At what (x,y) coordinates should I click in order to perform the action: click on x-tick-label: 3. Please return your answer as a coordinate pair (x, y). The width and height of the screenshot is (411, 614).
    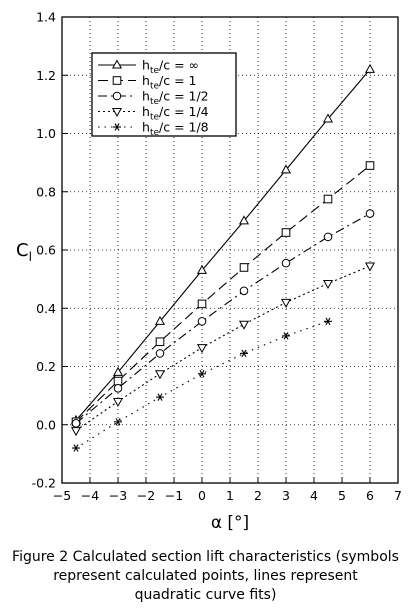
    Looking at the image, I should click on (286, 495).